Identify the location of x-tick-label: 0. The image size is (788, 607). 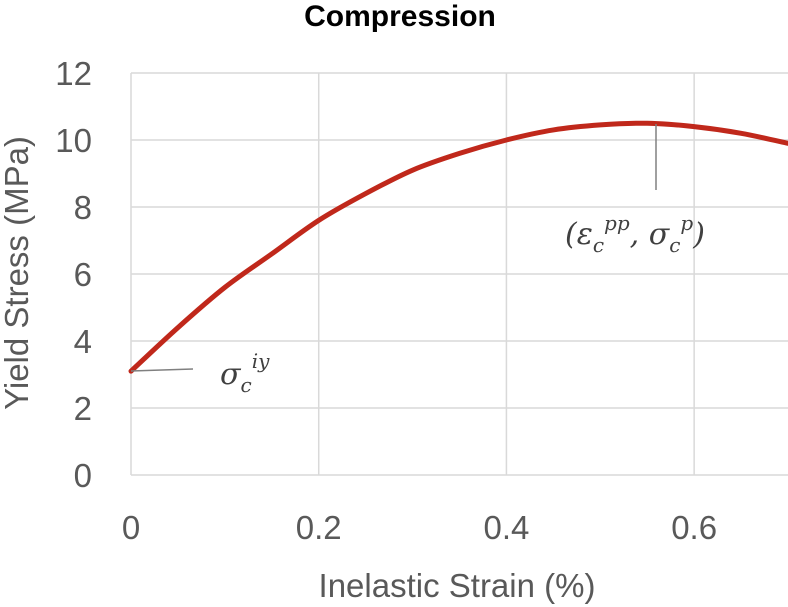
(131, 527).